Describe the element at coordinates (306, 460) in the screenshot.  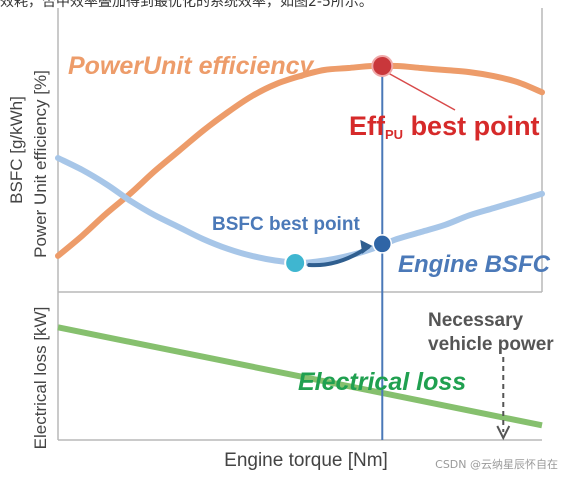
I see `x-axis-title: Engine torque [Nm]` at that location.